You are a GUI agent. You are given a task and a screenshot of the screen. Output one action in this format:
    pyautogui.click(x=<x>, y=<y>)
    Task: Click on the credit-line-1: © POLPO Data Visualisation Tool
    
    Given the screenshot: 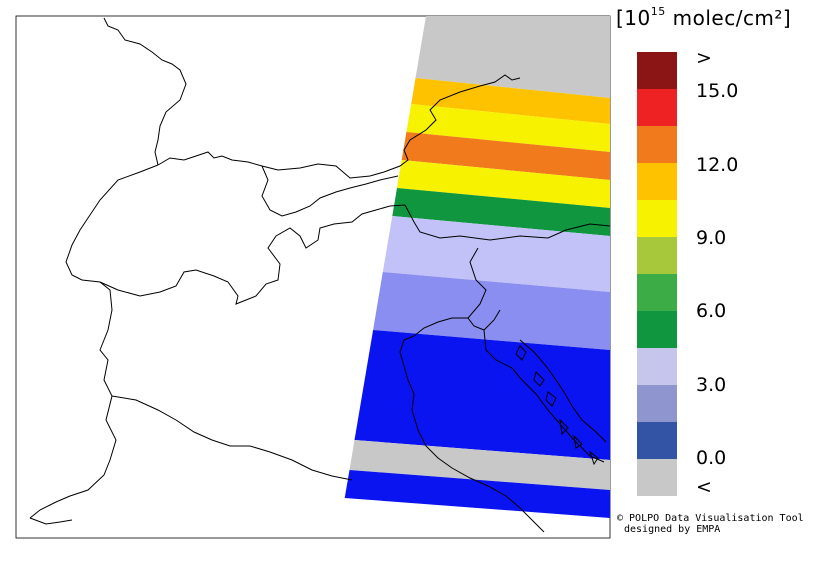 What is the action you would take?
    pyautogui.click(x=710, y=518)
    